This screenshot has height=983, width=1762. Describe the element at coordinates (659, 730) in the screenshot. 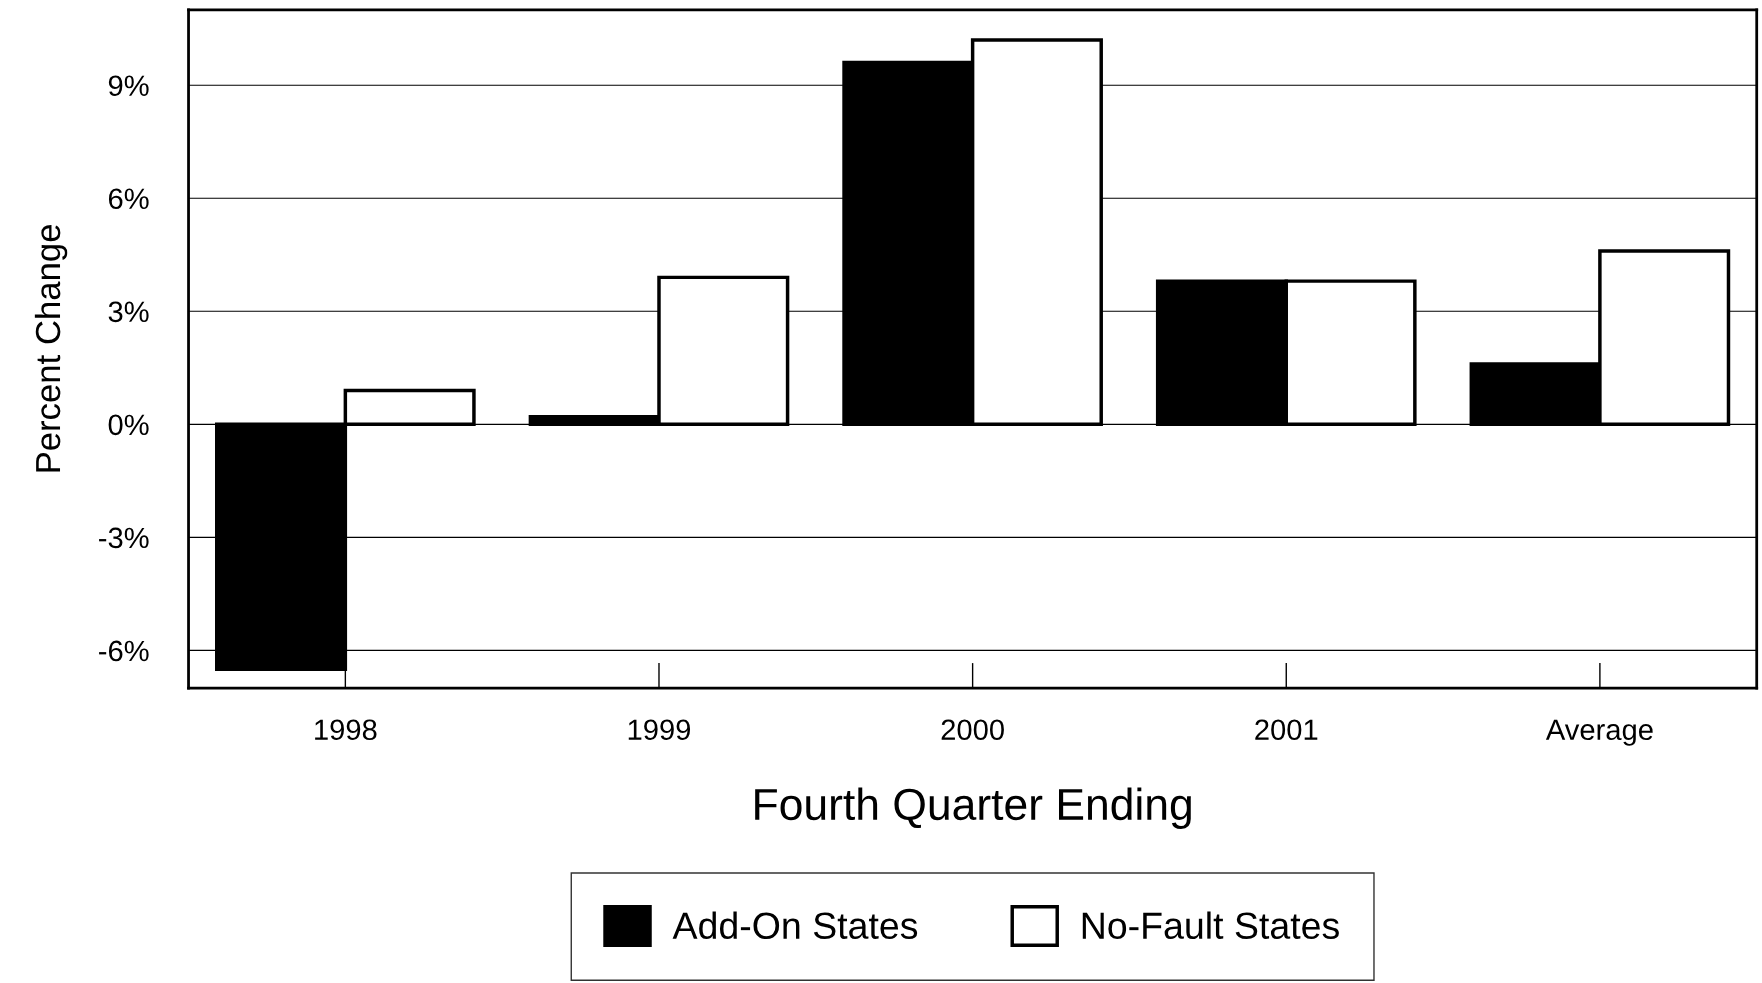

I see `x-tick-label: 1999` at that location.